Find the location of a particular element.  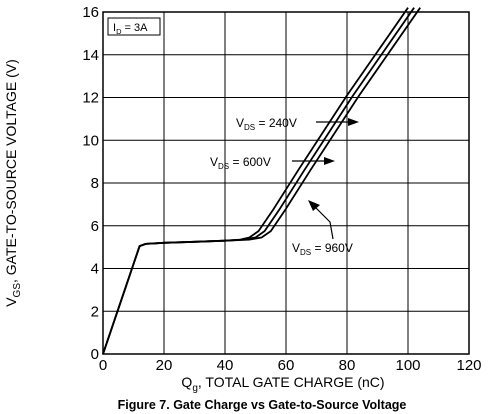

y-tick-label-7: 14 is located at coordinates (90, 55).